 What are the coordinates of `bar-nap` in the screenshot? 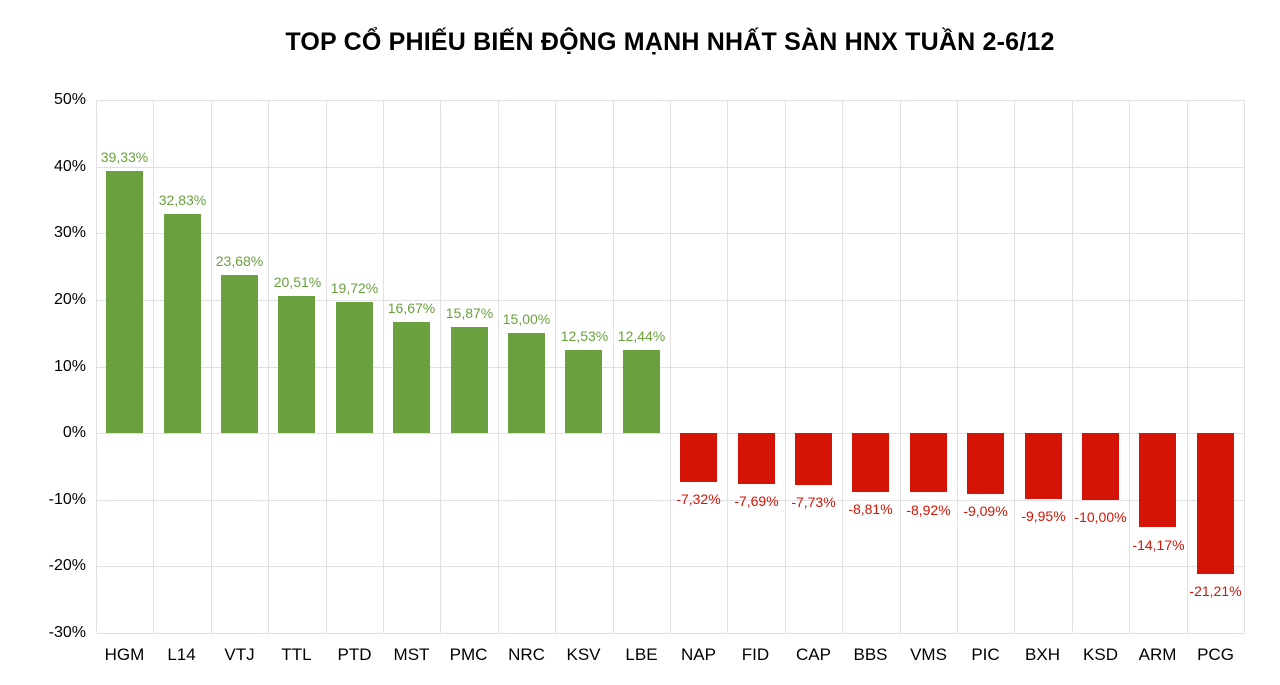 It's located at (698, 457).